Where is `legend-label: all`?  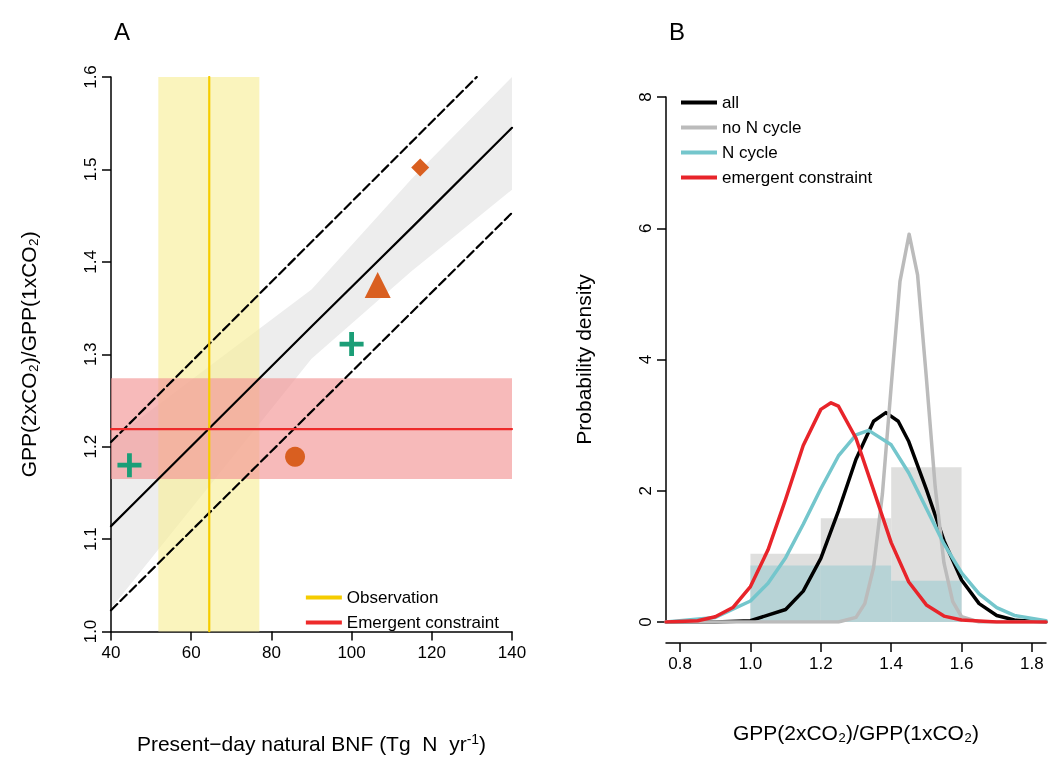 legend-label: all is located at coordinates (731, 102).